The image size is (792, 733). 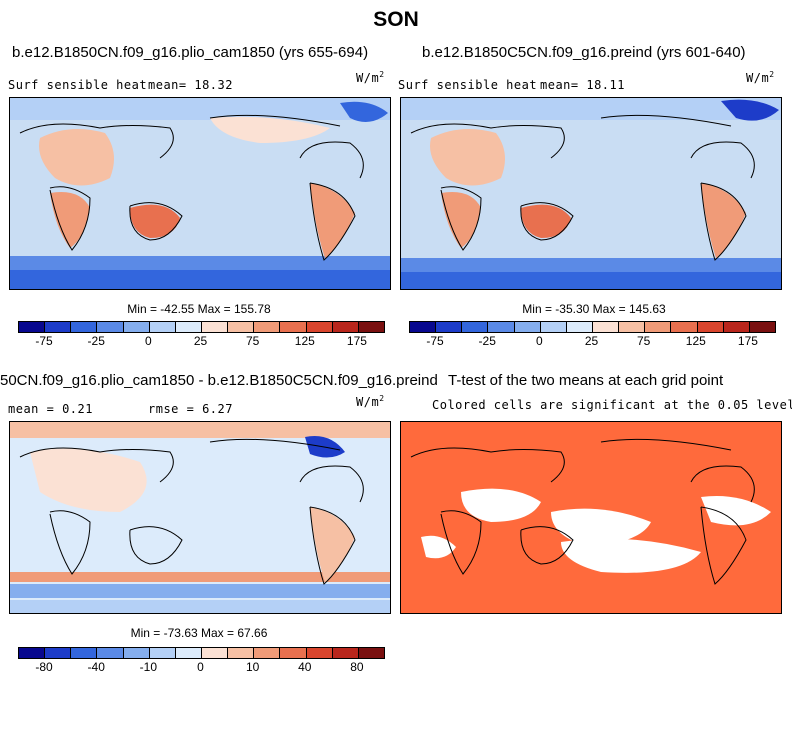 I want to click on panel-1-variable: Surf sensible heat, so click(x=78, y=85).